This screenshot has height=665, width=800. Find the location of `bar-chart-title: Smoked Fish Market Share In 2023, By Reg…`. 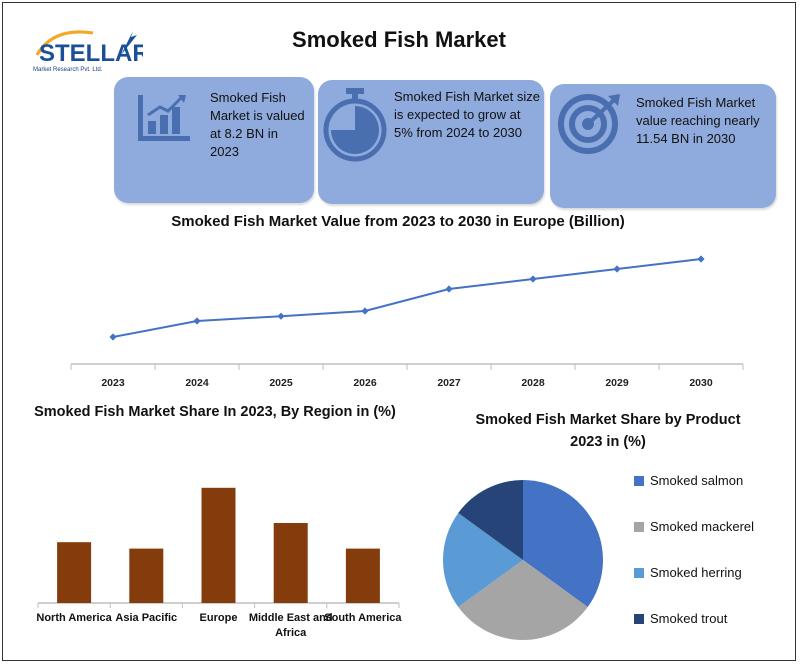

bar-chart-title: Smoked Fish Market Share In 2023, By Reg… is located at coordinates (215, 412).